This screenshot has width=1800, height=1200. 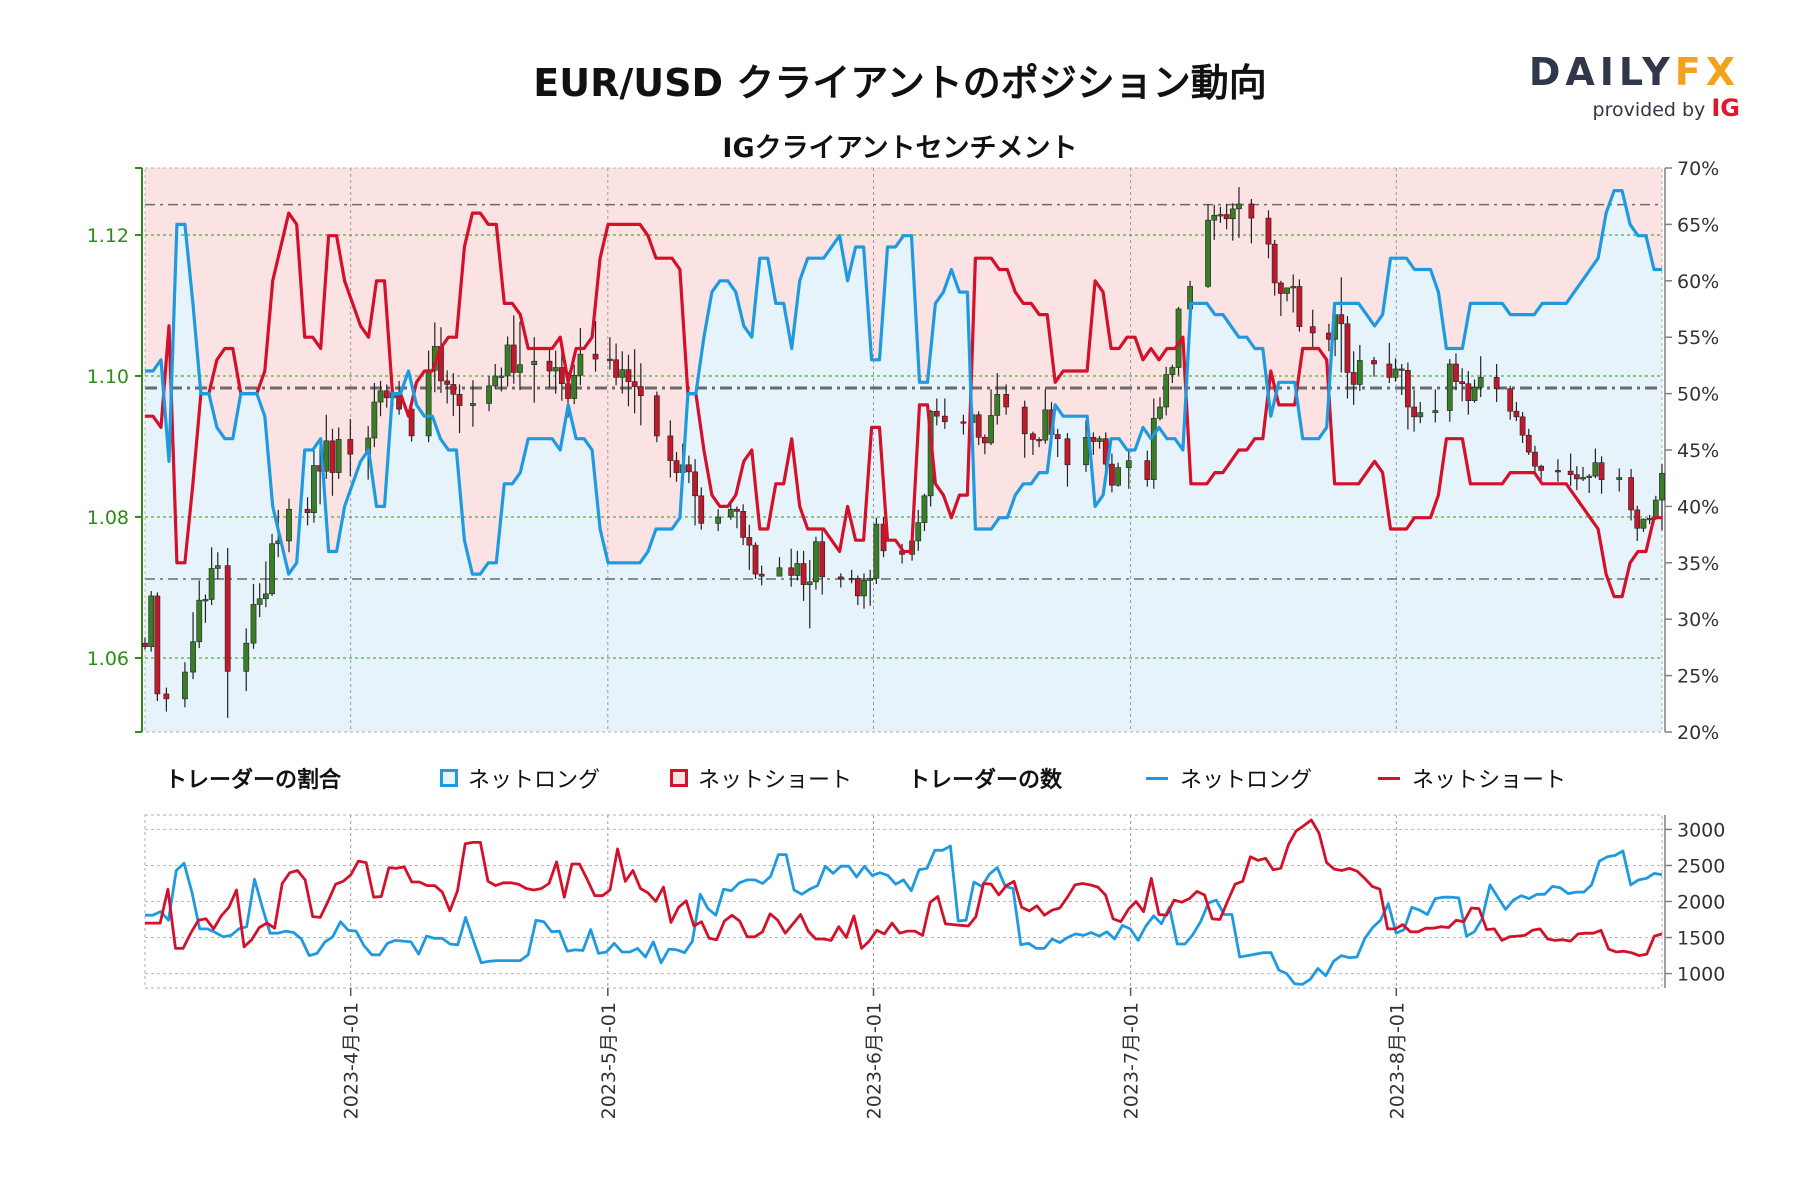 I want to click on logo-ig: IG, so click(x=1725, y=108).